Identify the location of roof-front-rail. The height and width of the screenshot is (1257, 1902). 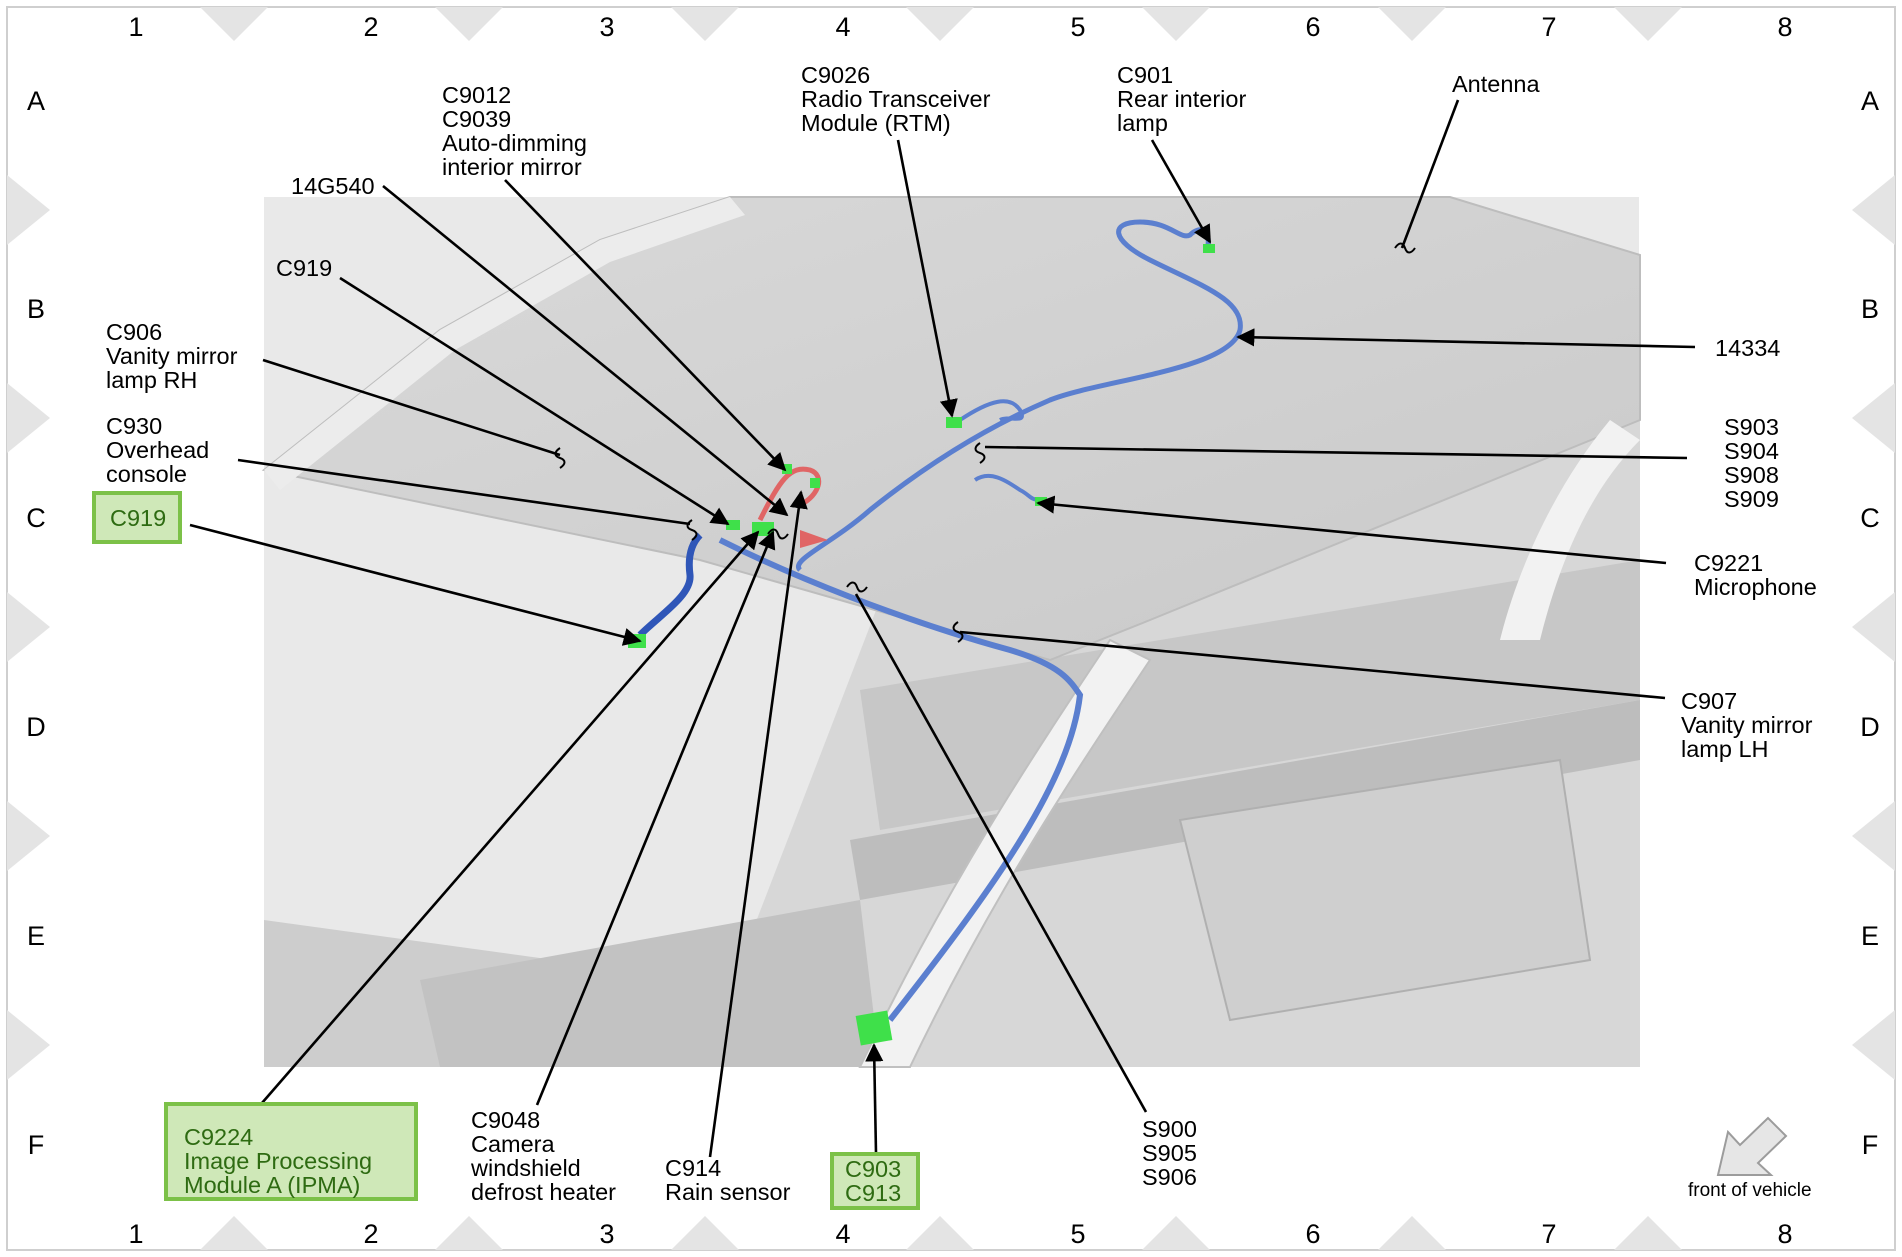
(504, 343).